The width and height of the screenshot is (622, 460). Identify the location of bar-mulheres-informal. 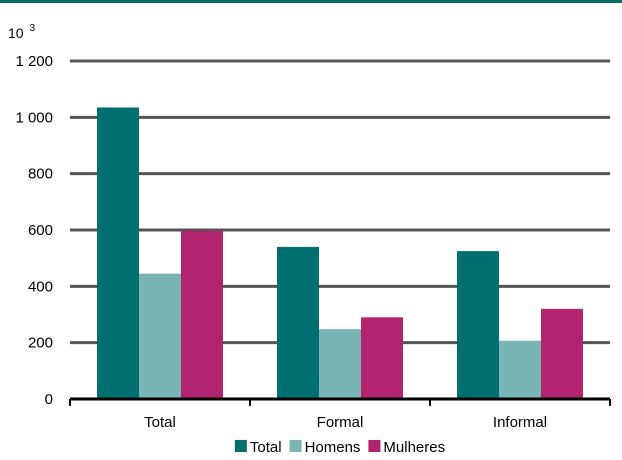
(562, 353).